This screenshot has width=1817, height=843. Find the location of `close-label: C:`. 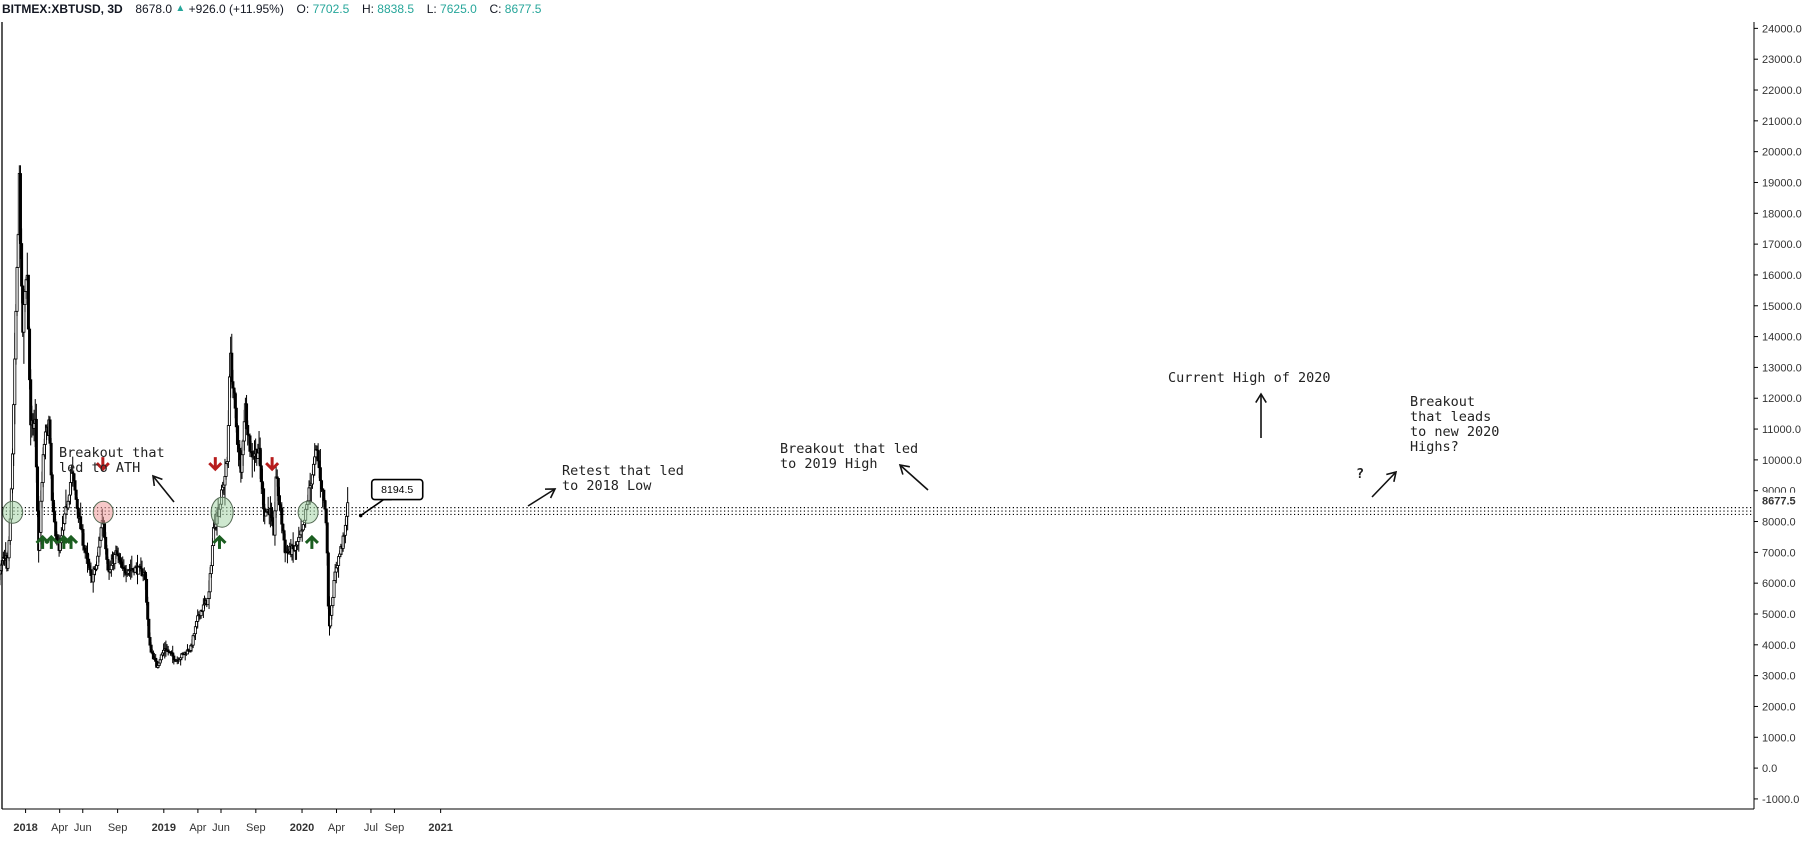

close-label: C: is located at coordinates (495, 9).